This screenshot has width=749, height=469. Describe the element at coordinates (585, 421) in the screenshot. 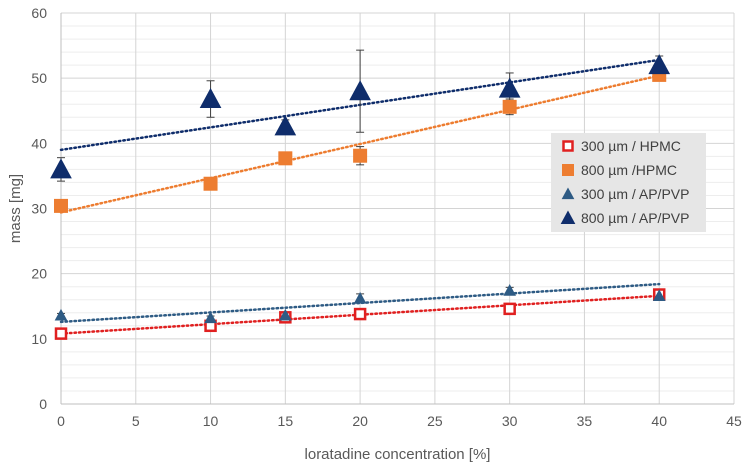

I see `x-tick-label: 35` at that location.